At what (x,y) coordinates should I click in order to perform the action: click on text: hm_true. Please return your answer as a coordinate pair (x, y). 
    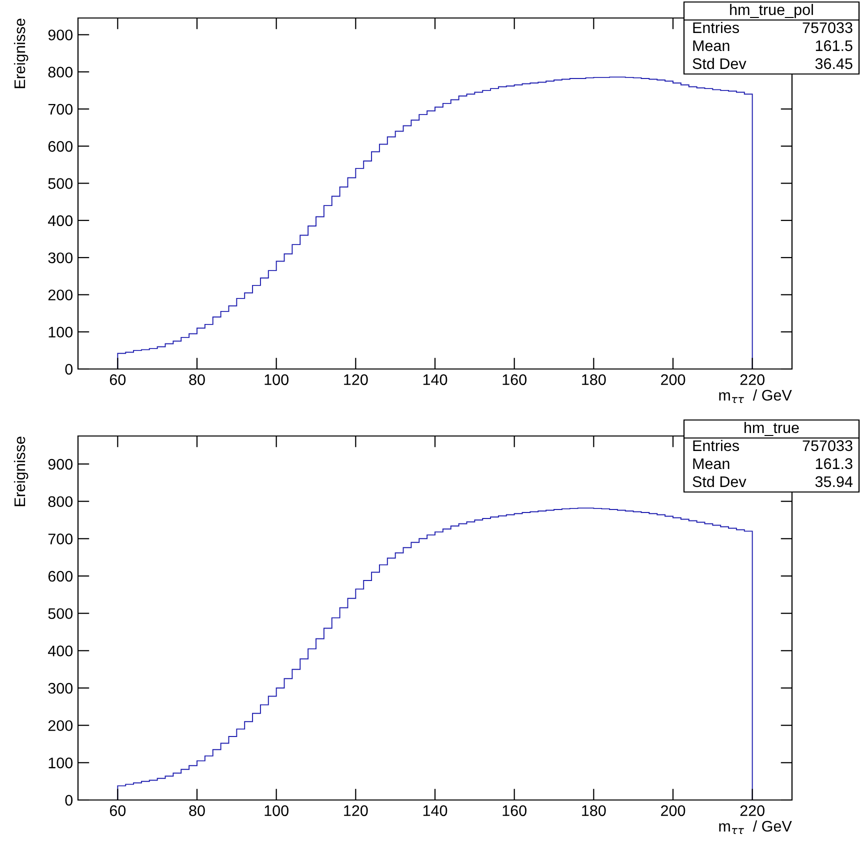
    Looking at the image, I should click on (771, 429).